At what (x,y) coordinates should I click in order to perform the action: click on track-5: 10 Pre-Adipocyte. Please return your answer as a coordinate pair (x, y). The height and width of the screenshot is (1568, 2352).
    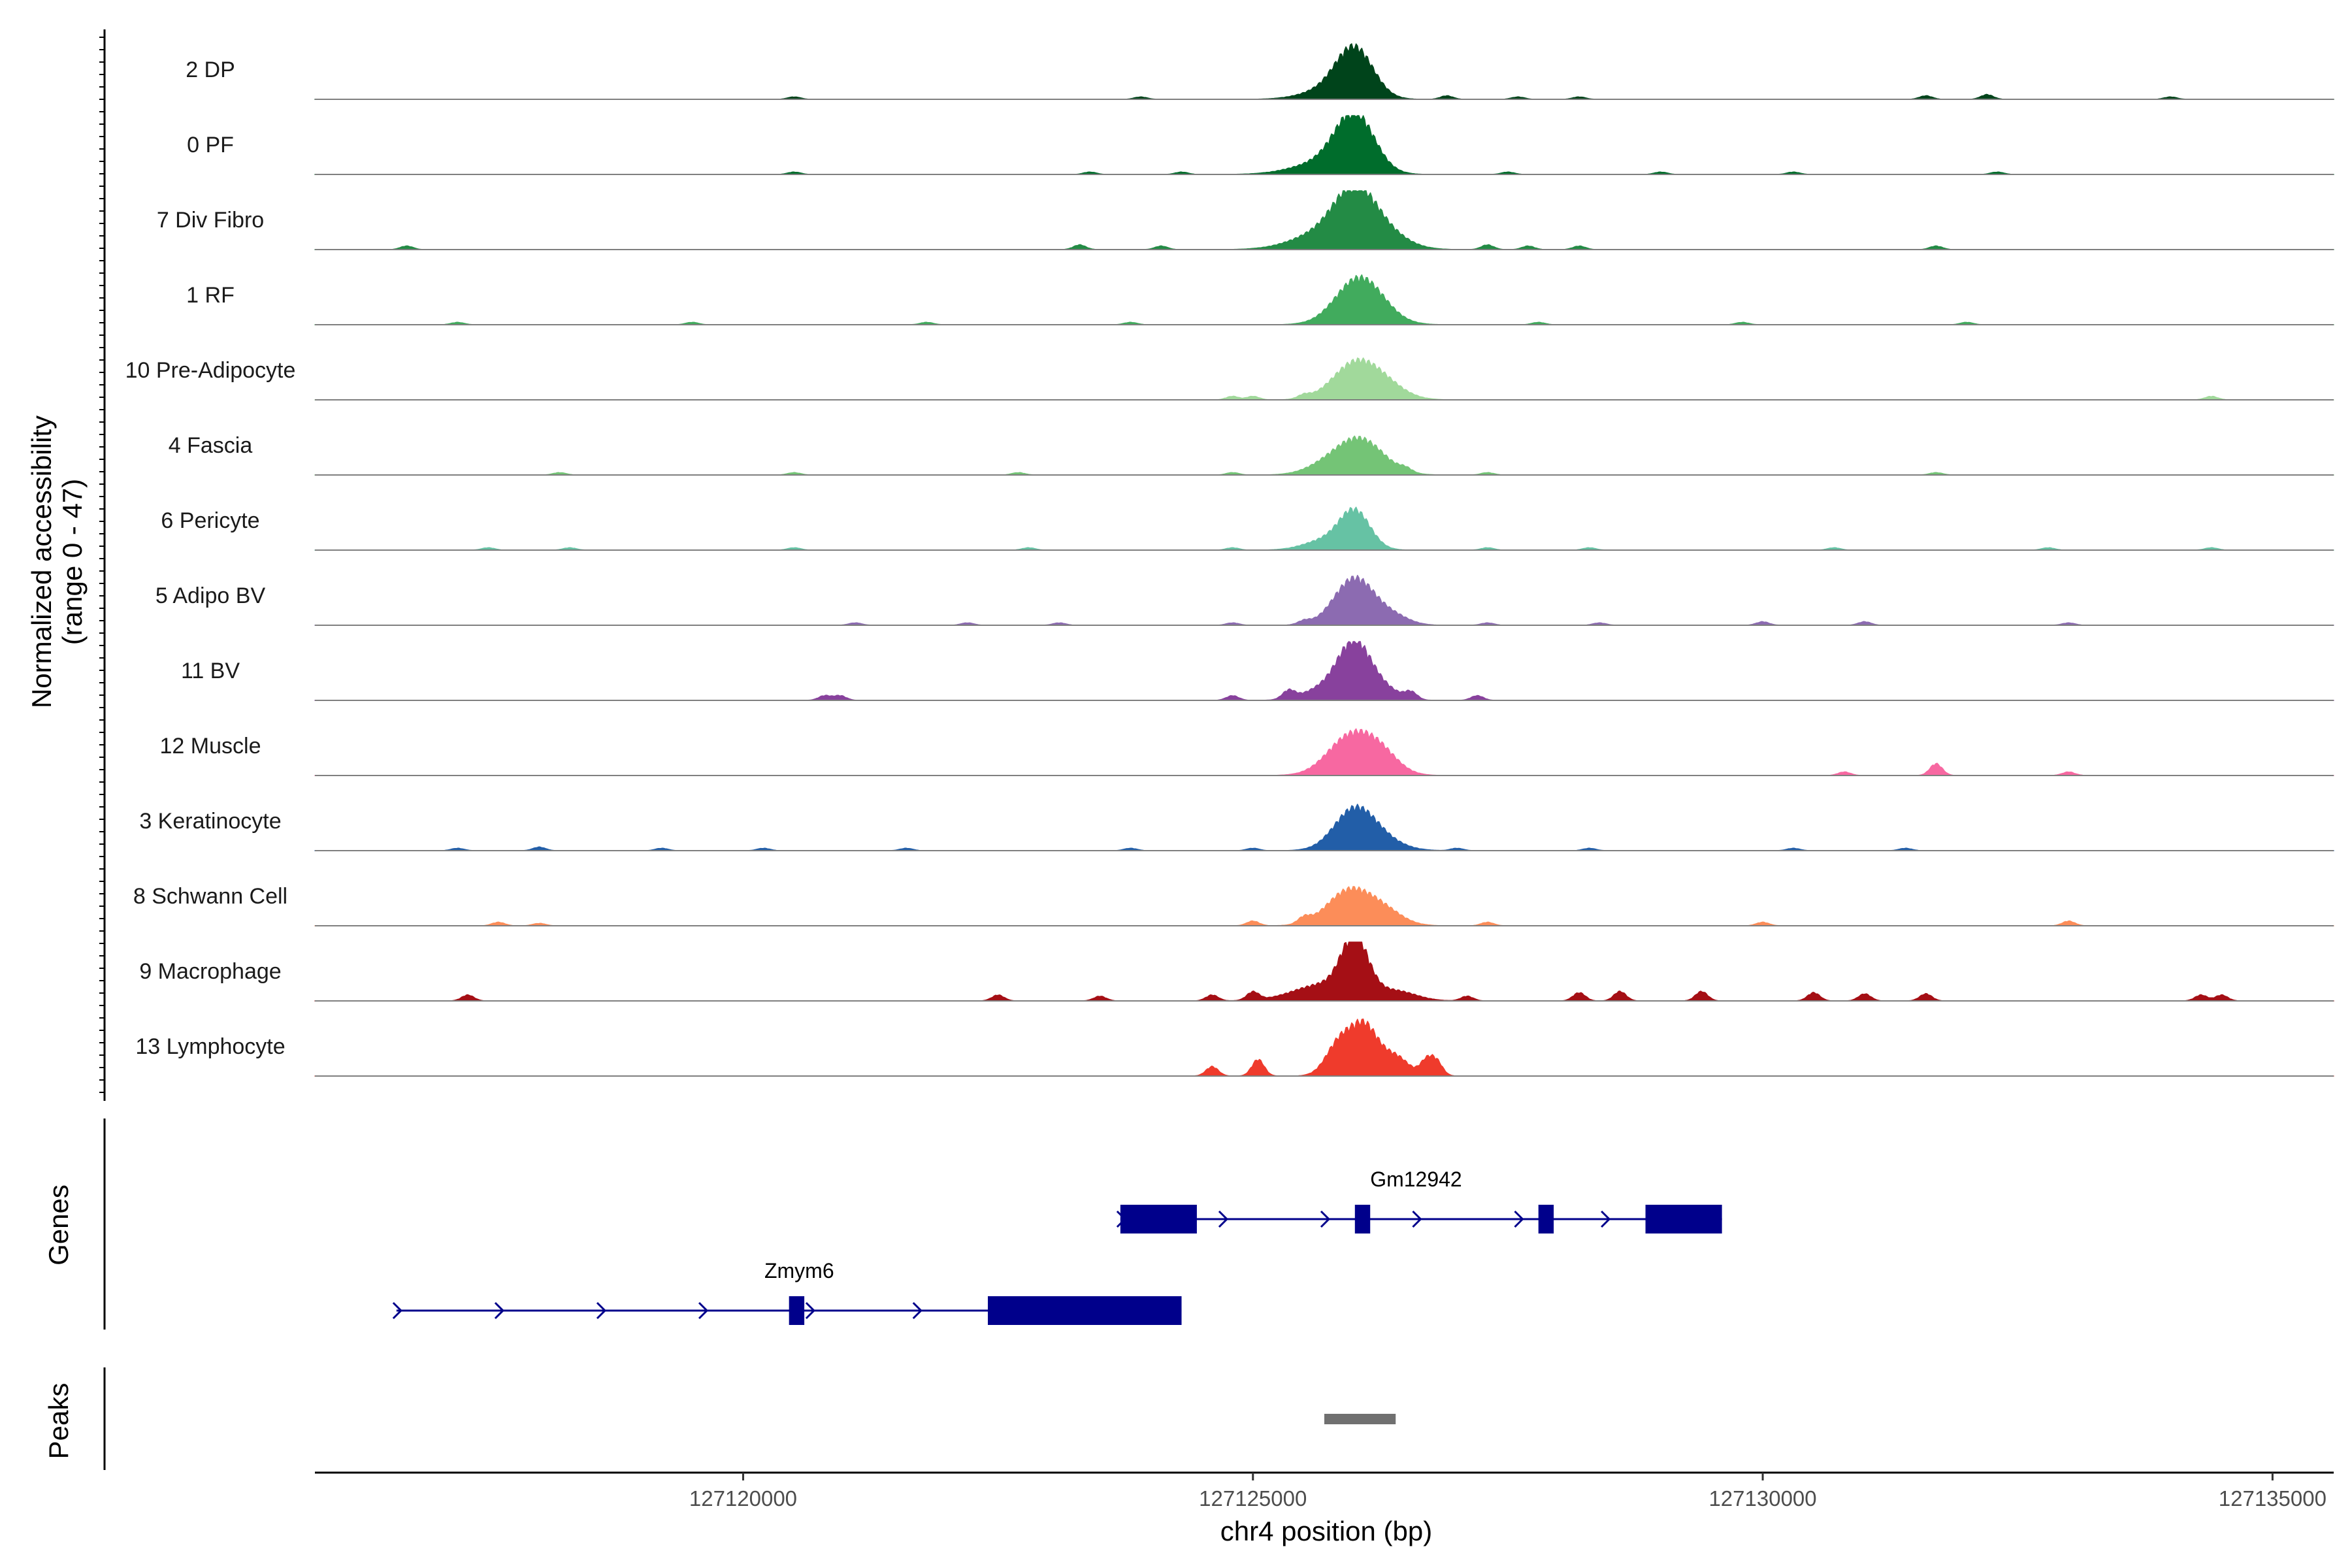
    Looking at the image, I should click on (1229, 378).